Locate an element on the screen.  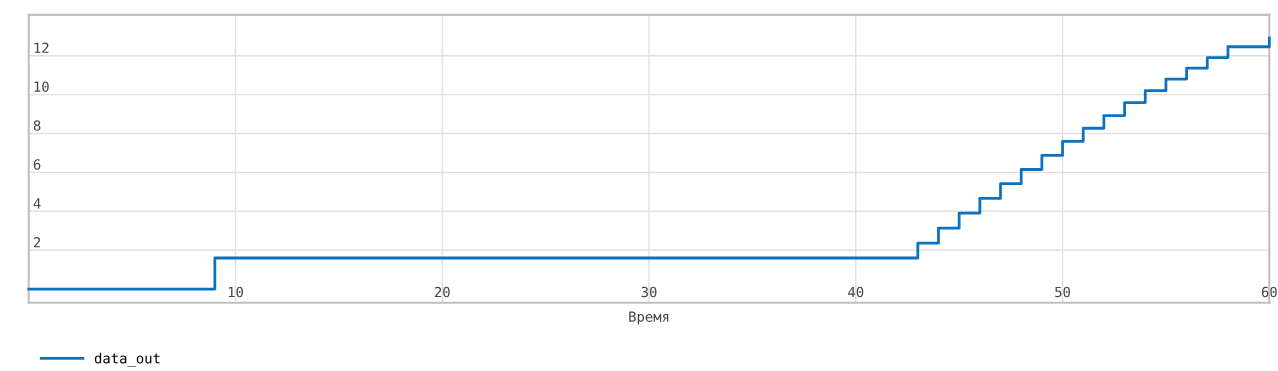
x-tick-label: 20 is located at coordinates (442, 292).